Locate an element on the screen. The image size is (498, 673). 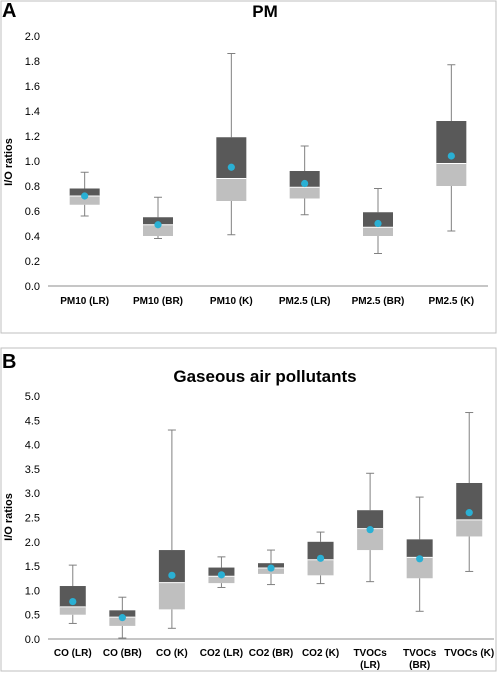
panel-a-letter: A is located at coordinates (9, 11).